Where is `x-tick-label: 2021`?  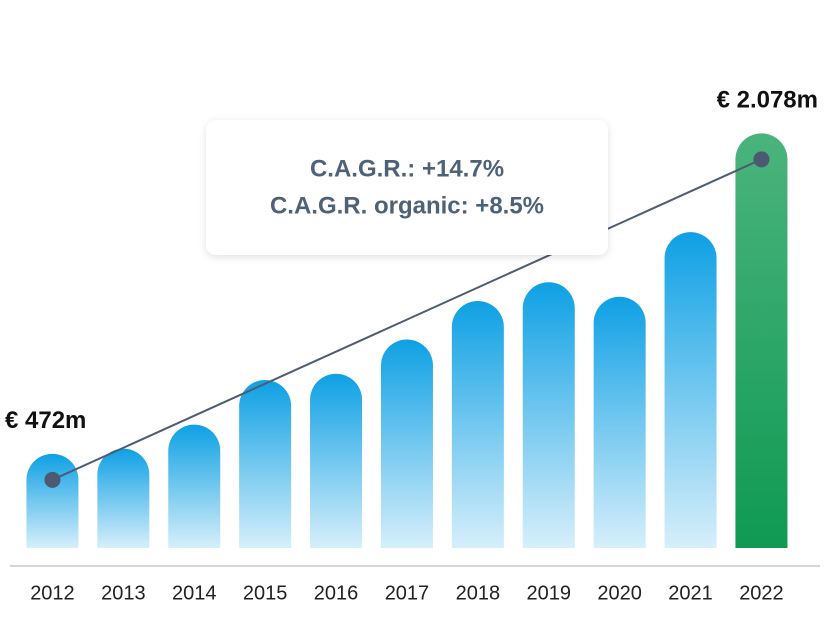
x-tick-label: 2021 is located at coordinates (690, 593).